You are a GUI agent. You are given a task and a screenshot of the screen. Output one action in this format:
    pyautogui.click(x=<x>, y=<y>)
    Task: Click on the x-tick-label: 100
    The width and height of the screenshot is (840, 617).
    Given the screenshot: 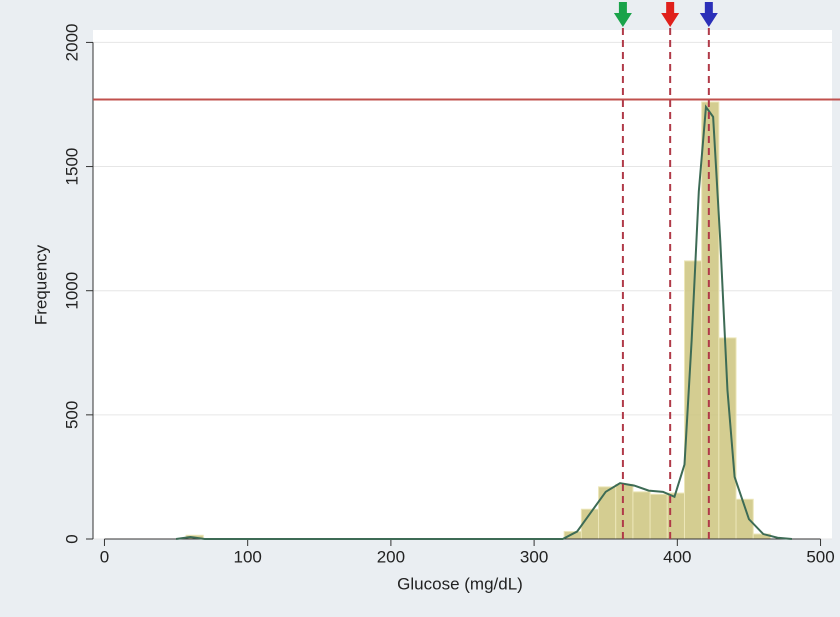 What is the action you would take?
    pyautogui.click(x=247, y=556)
    